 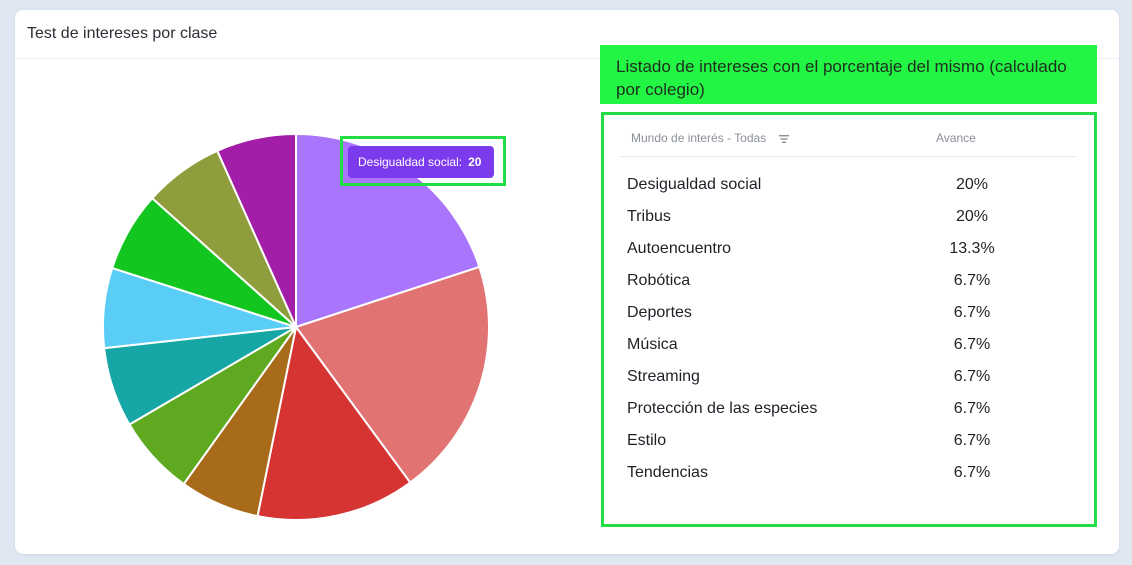 What do you see at coordinates (667, 472) in the screenshot?
I see `row-interest-name: Tendencias` at bounding box center [667, 472].